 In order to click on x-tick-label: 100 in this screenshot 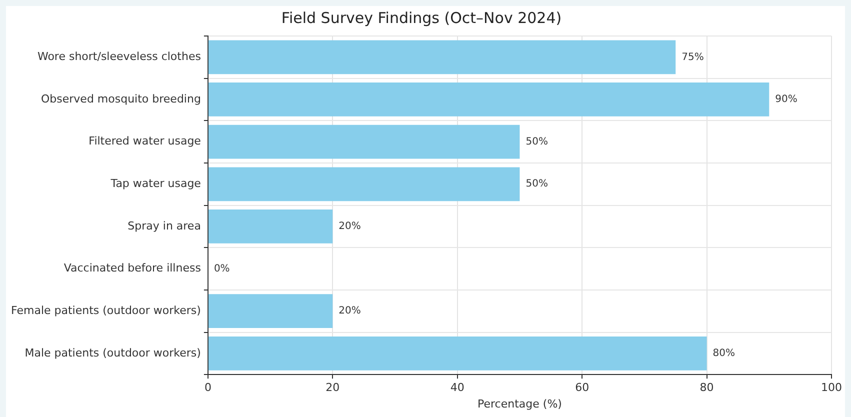, I will do `click(831, 387)`.